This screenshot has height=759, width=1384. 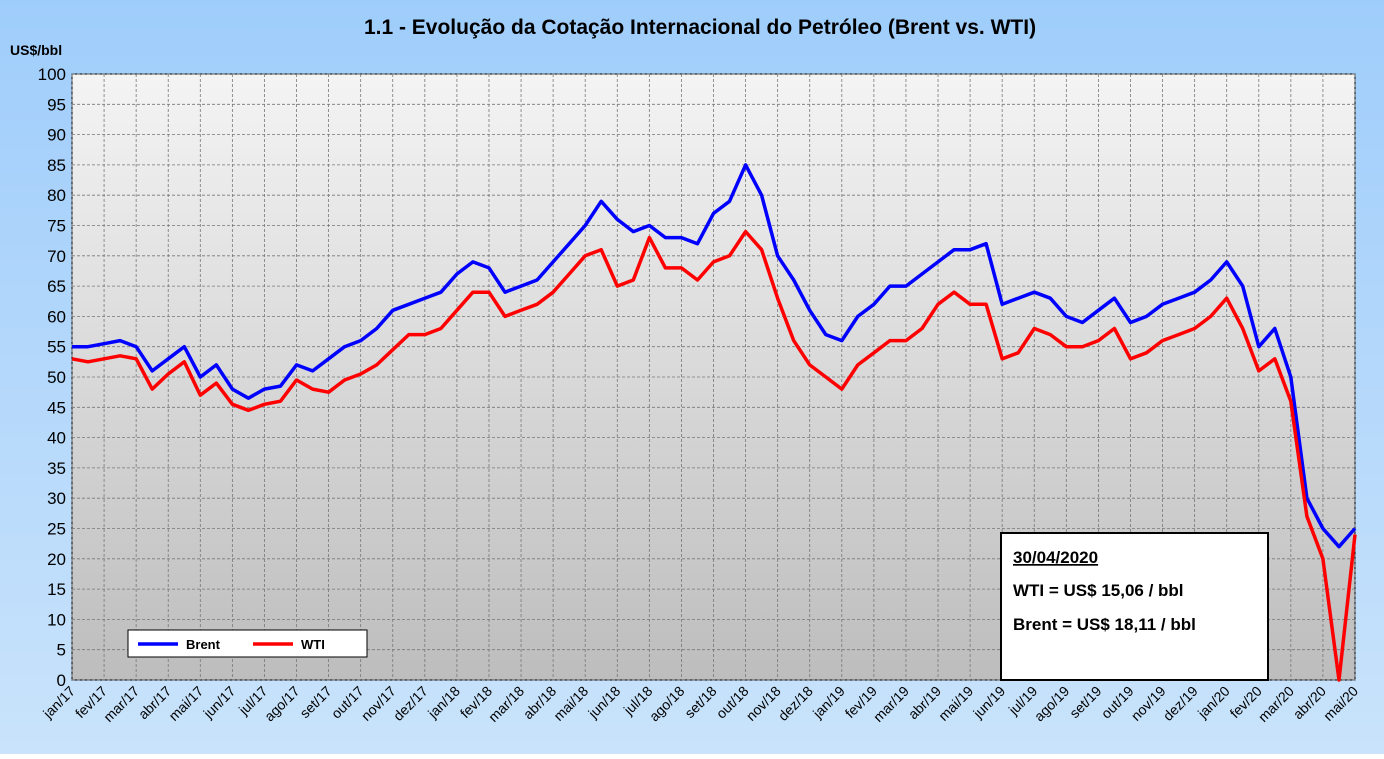 I want to click on y-tick-label: 30, so click(x=56, y=498).